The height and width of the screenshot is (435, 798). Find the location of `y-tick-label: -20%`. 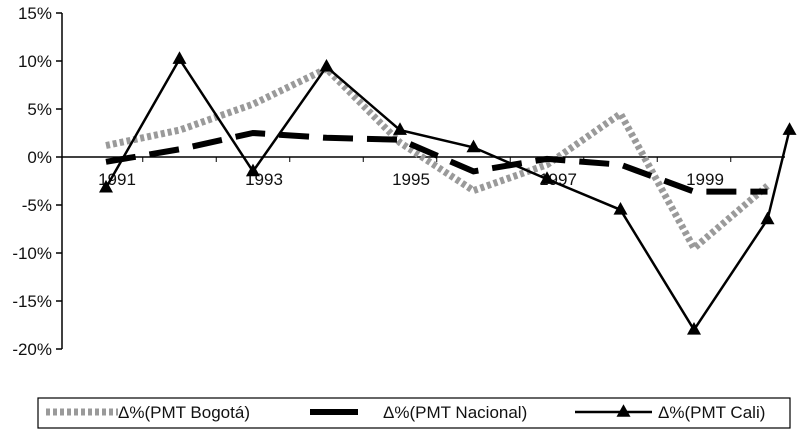

y-tick-label: -20% is located at coordinates (32, 349).